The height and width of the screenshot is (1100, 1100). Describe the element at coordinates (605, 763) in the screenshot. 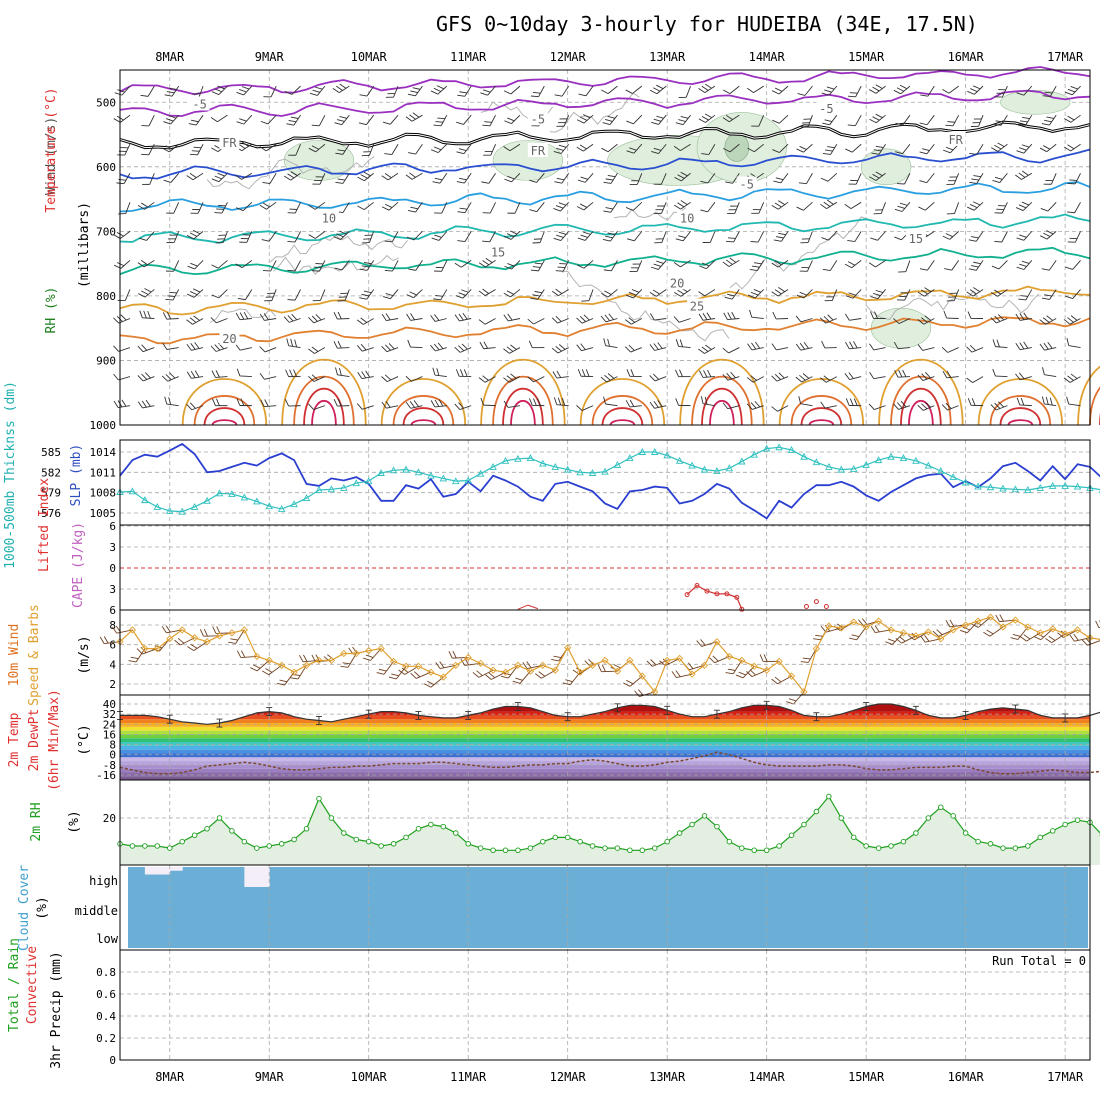

I see `temperature-band` at that location.